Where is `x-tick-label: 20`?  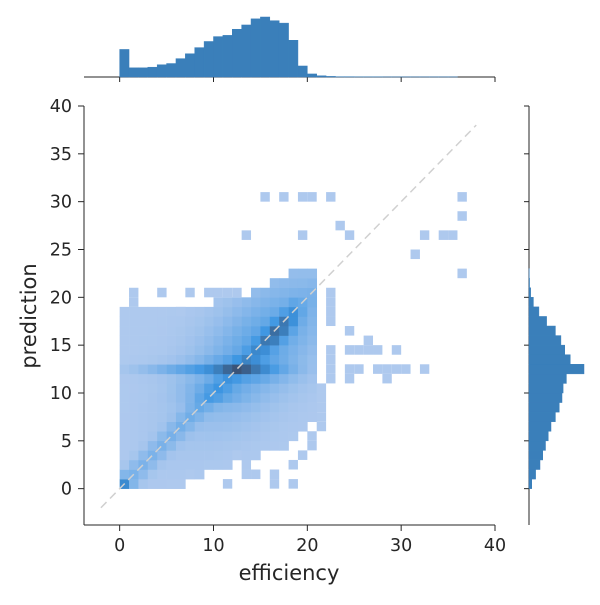 x-tick-label: 20 is located at coordinates (307, 546).